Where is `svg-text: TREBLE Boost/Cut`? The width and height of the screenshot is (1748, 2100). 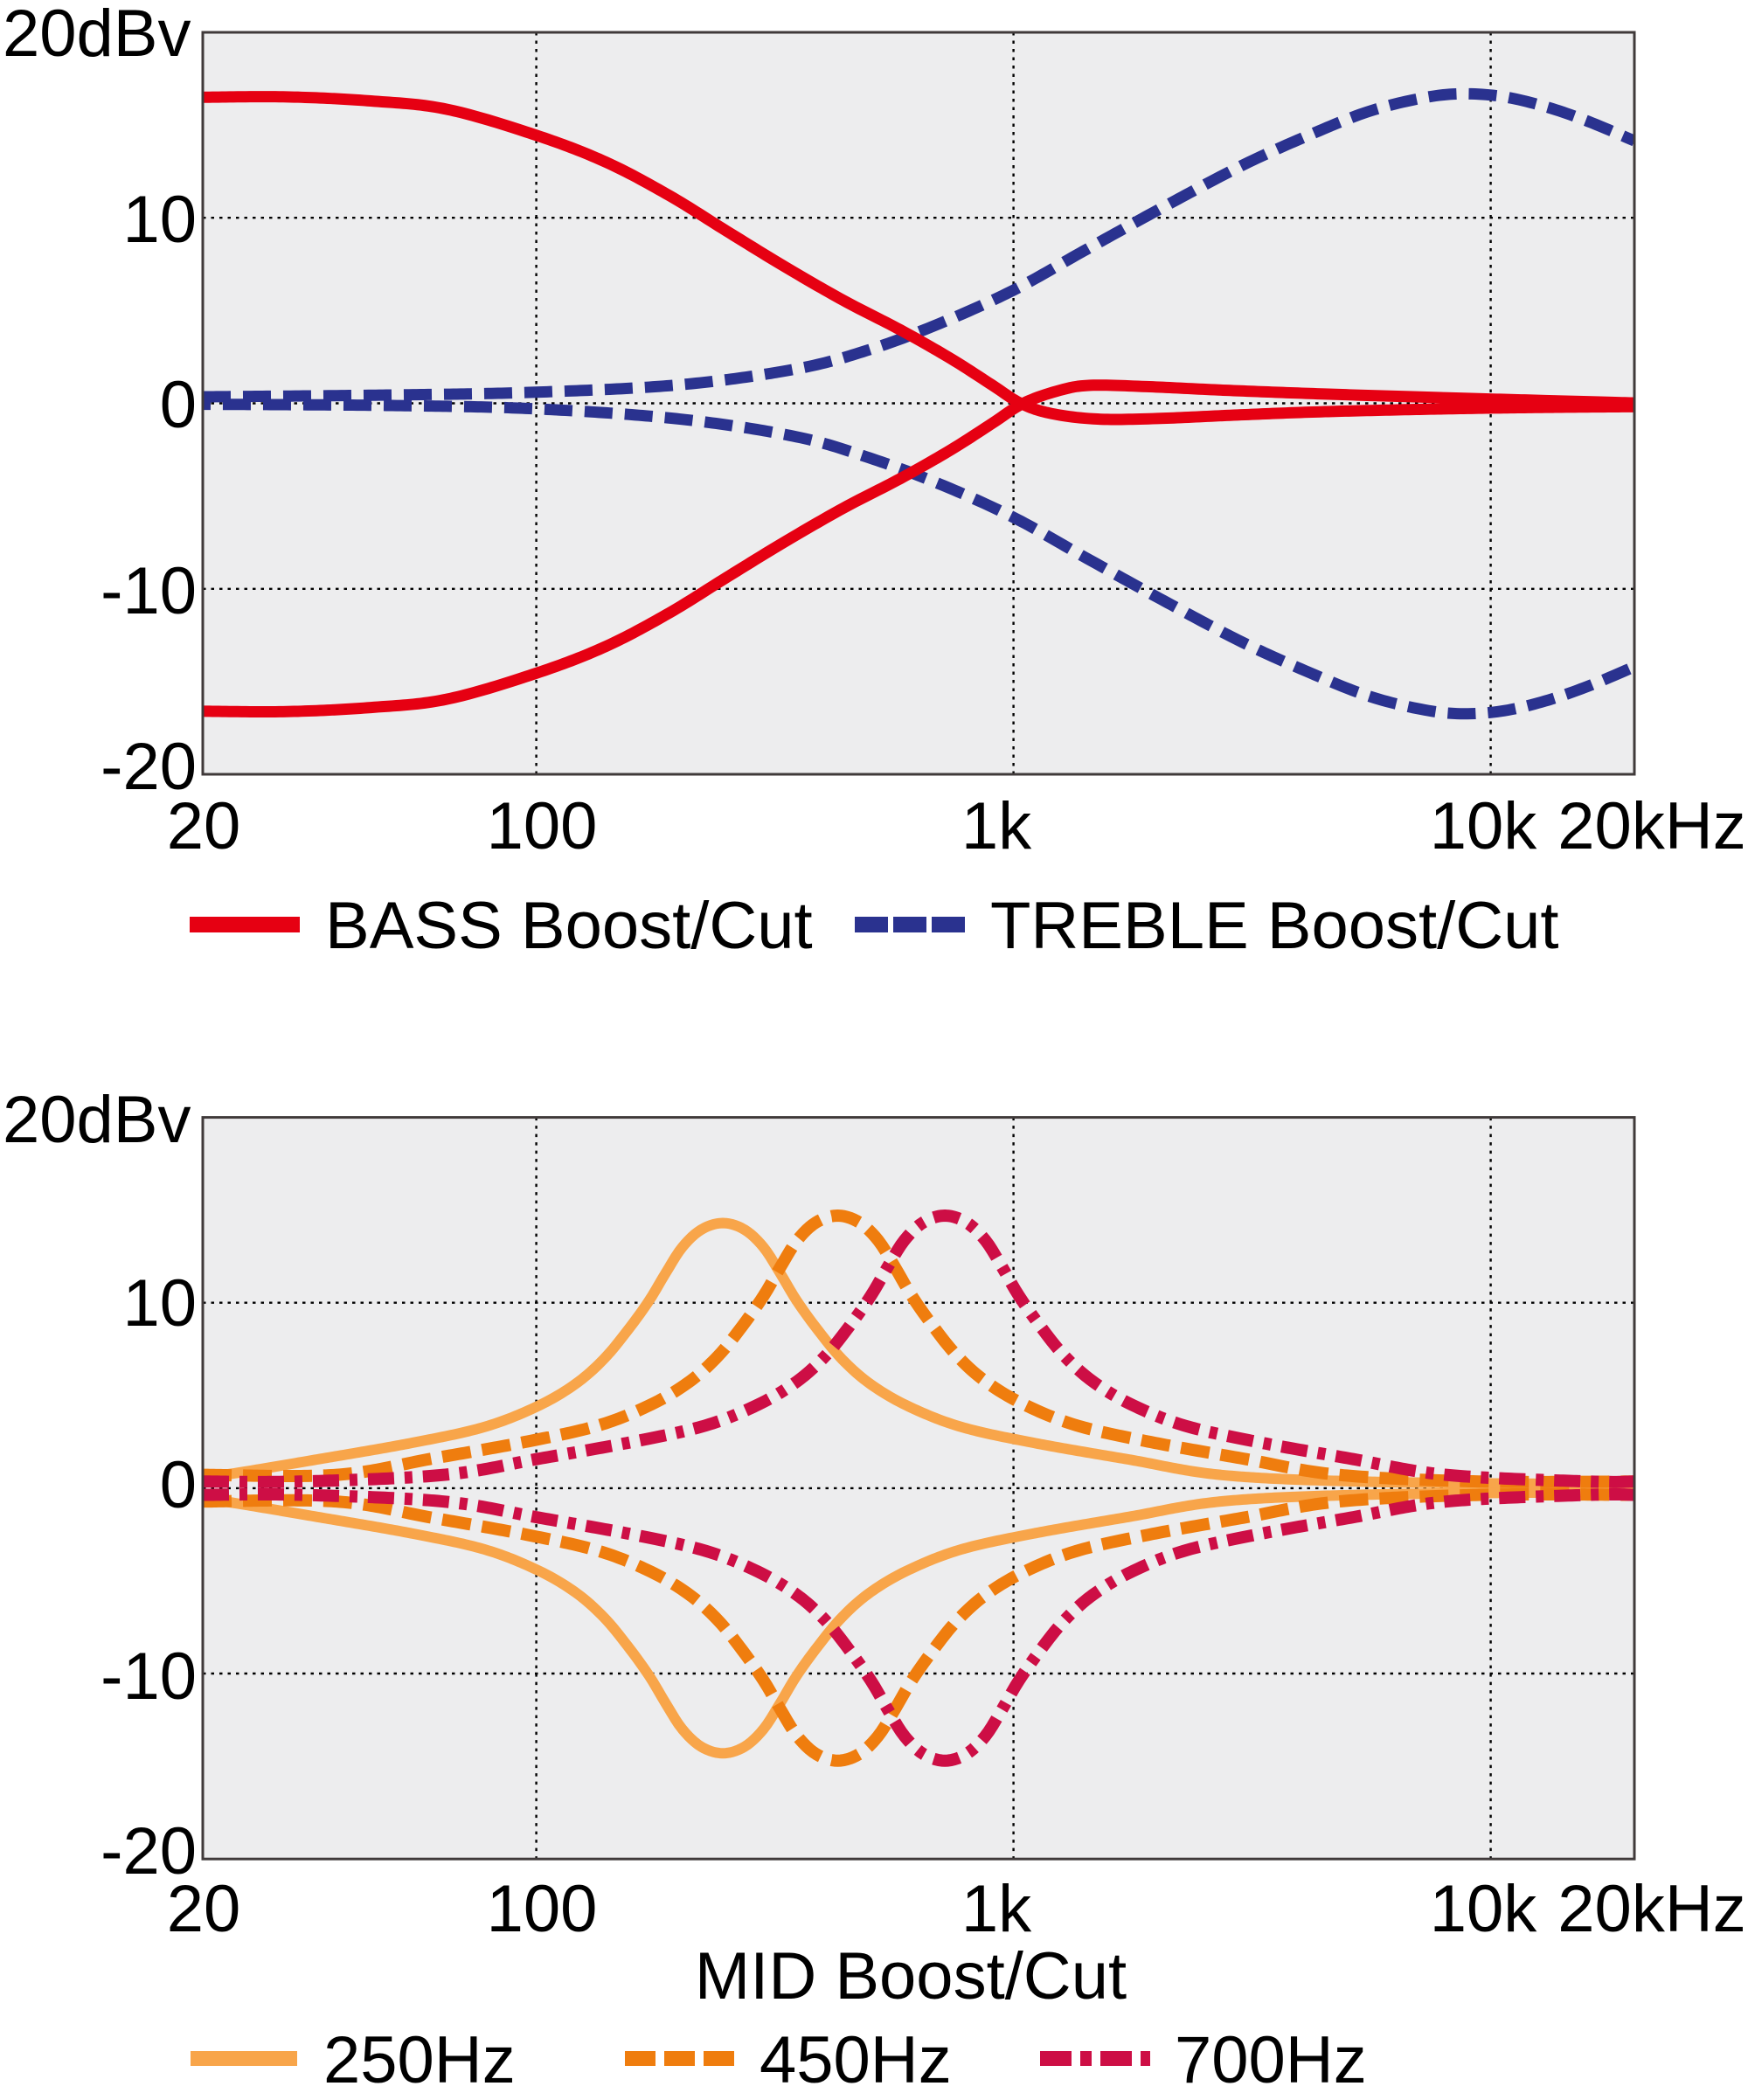 svg-text: TREBLE Boost/Cut is located at coordinates (1274, 926).